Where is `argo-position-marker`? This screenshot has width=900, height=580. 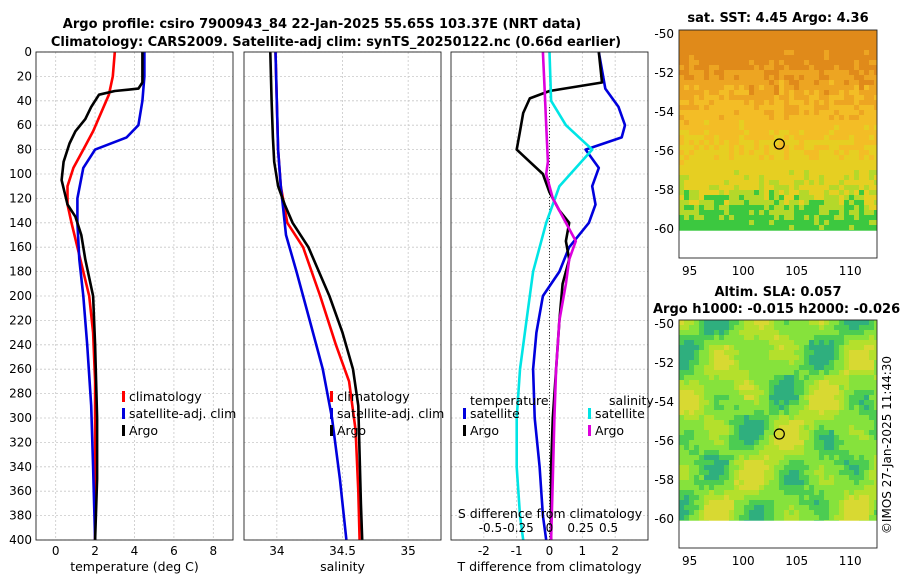
argo-position-marker is located at coordinates (779, 144).